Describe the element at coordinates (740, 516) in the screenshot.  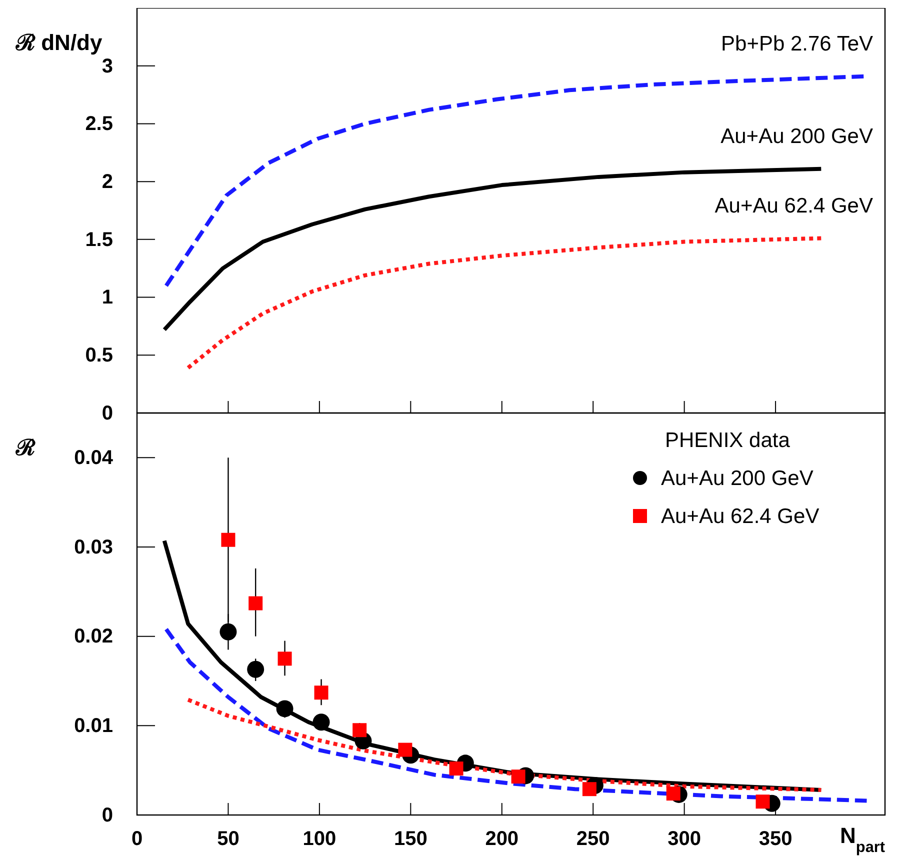
I see `legend-label: Au+Au 62.4 GeV` at that location.